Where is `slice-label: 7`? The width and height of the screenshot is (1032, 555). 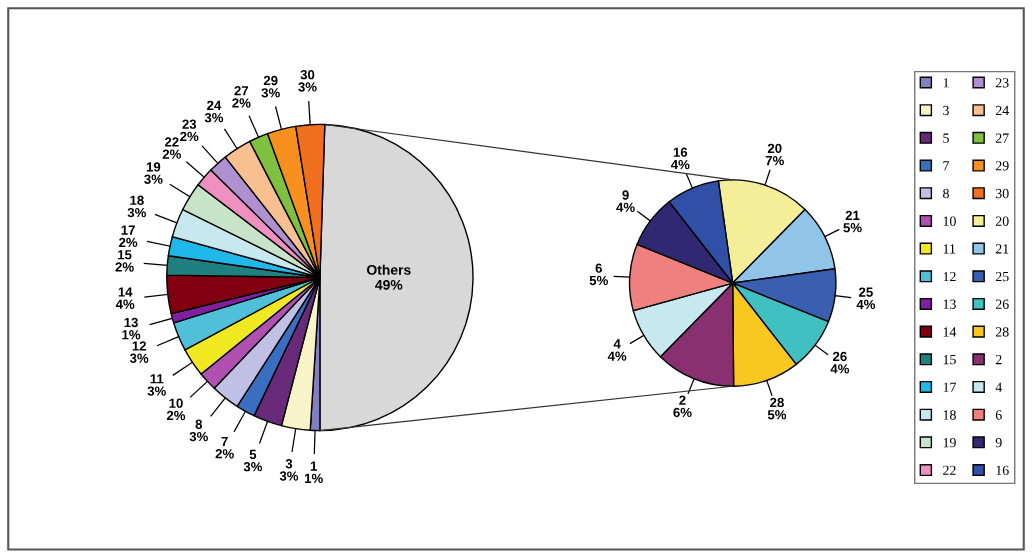 slice-label: 7 is located at coordinates (224, 441).